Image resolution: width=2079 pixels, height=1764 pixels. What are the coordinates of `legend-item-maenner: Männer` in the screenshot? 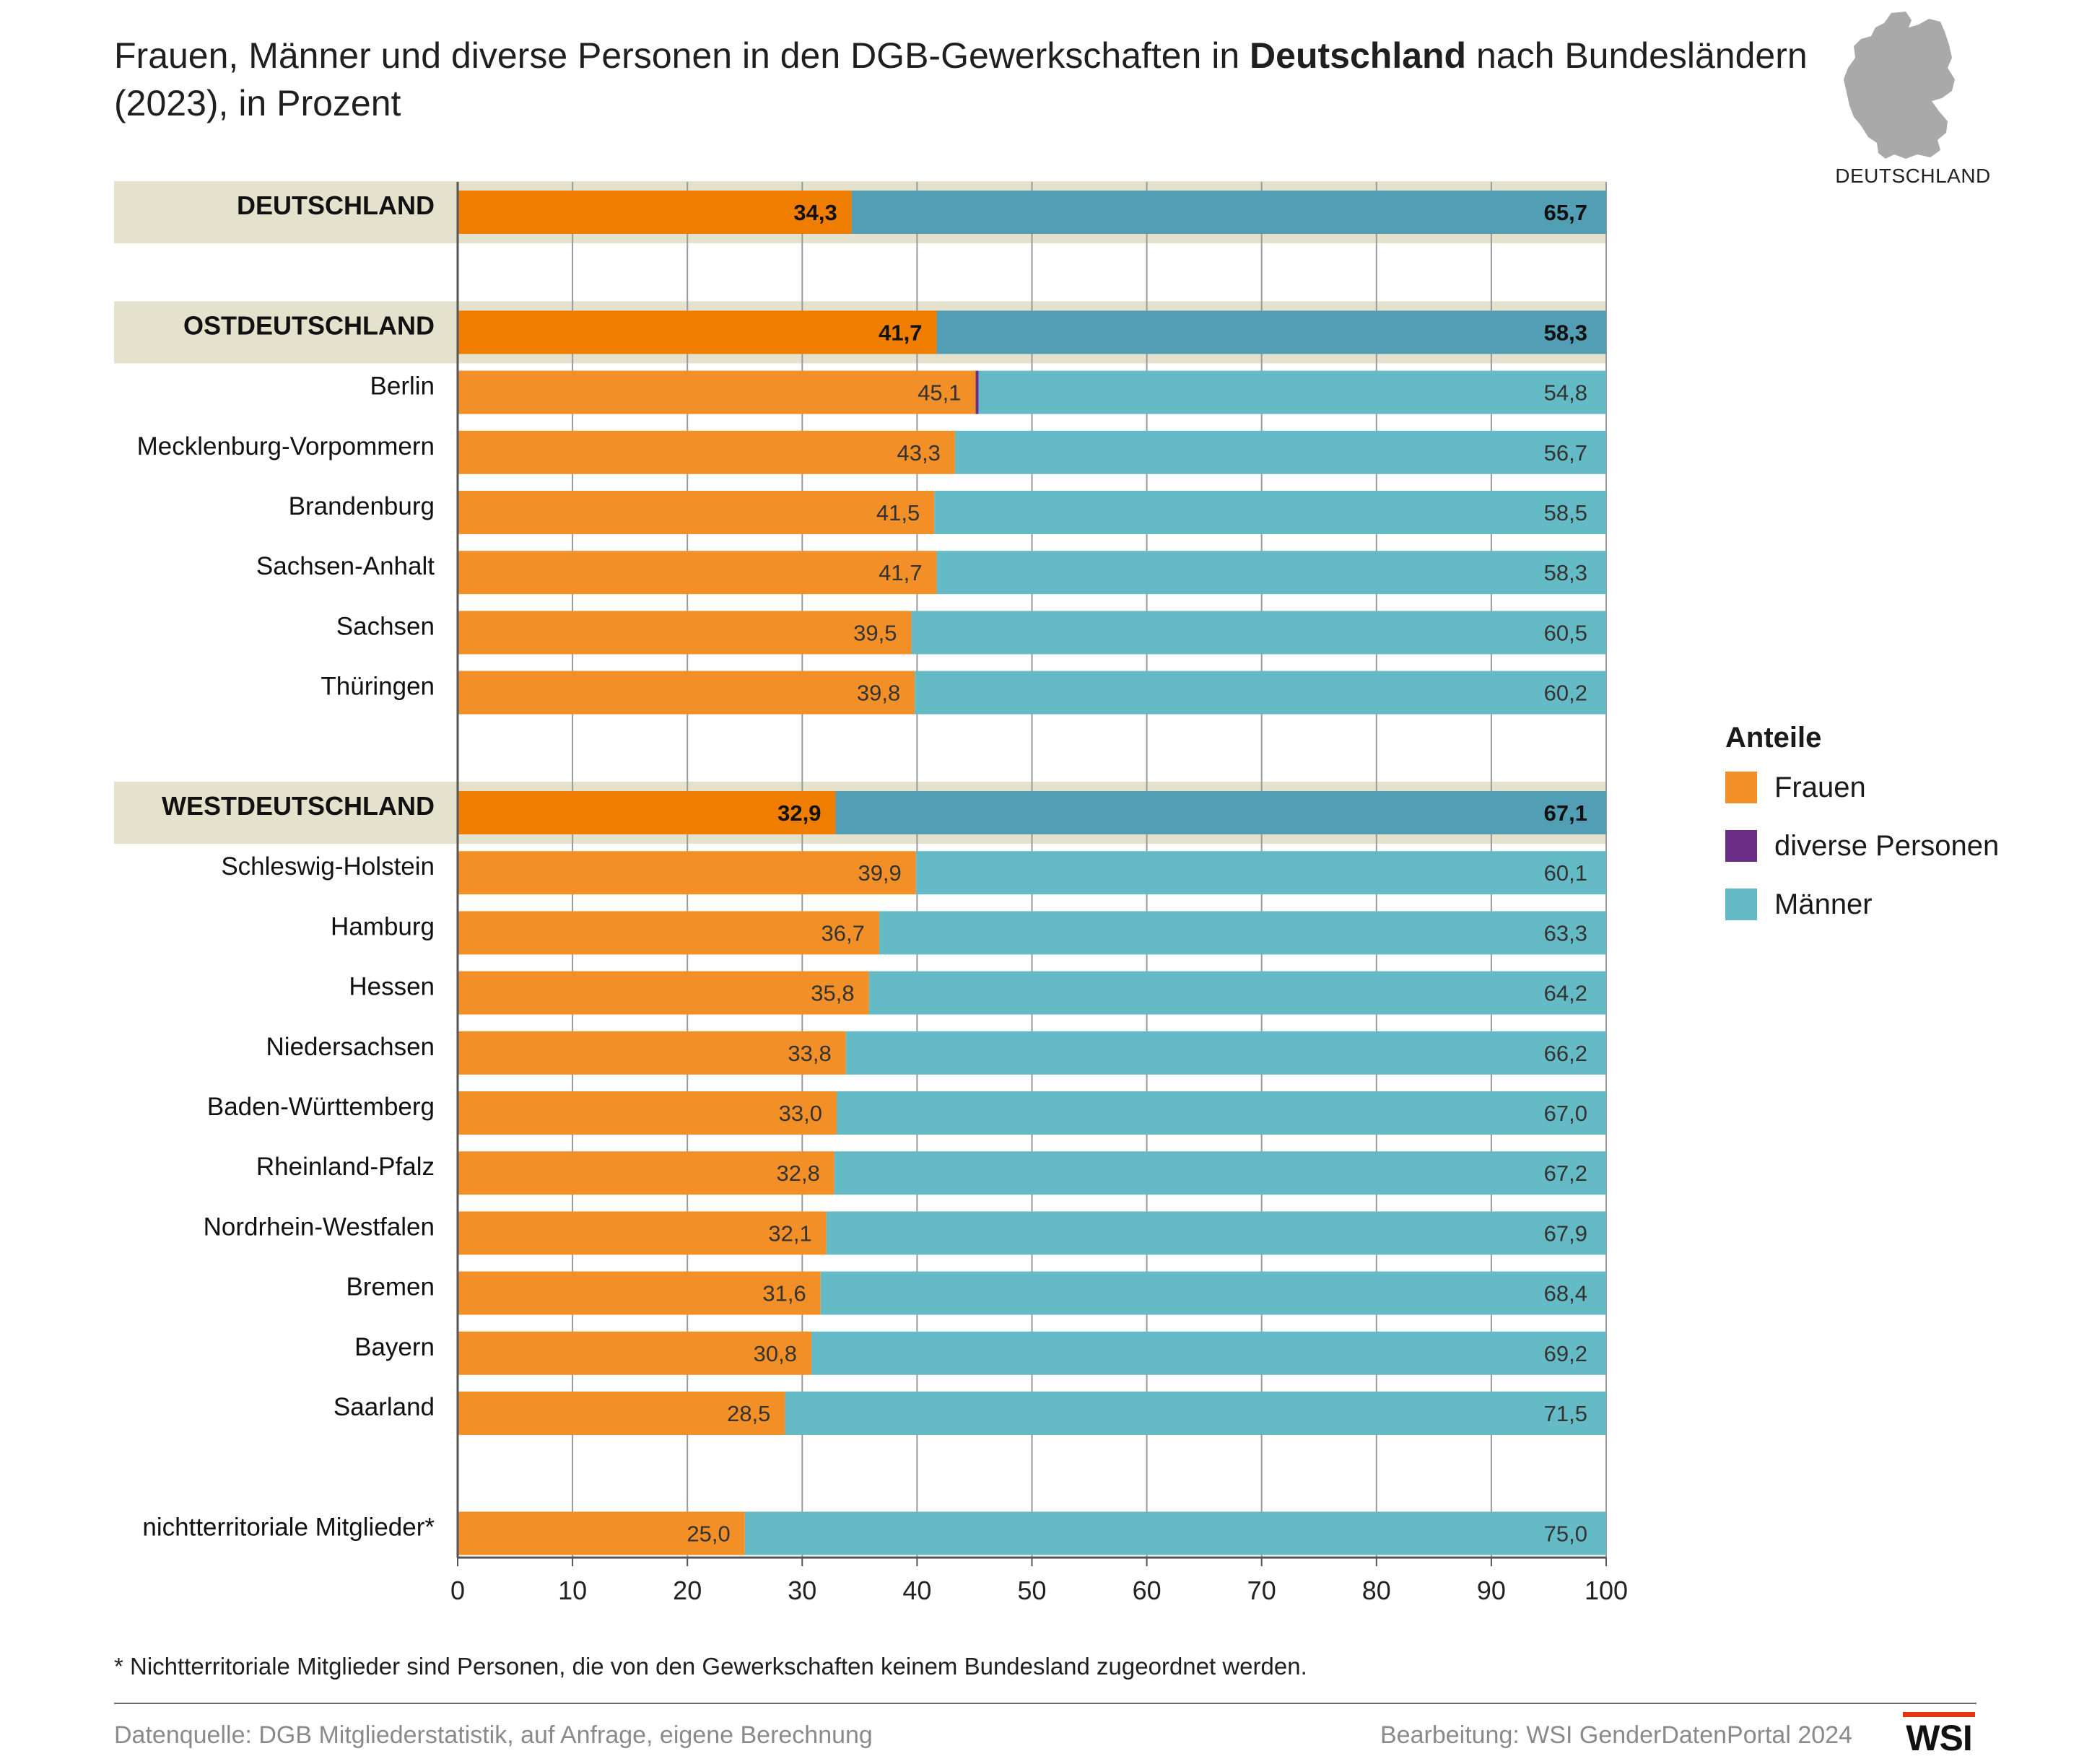 It's located at (1862, 904).